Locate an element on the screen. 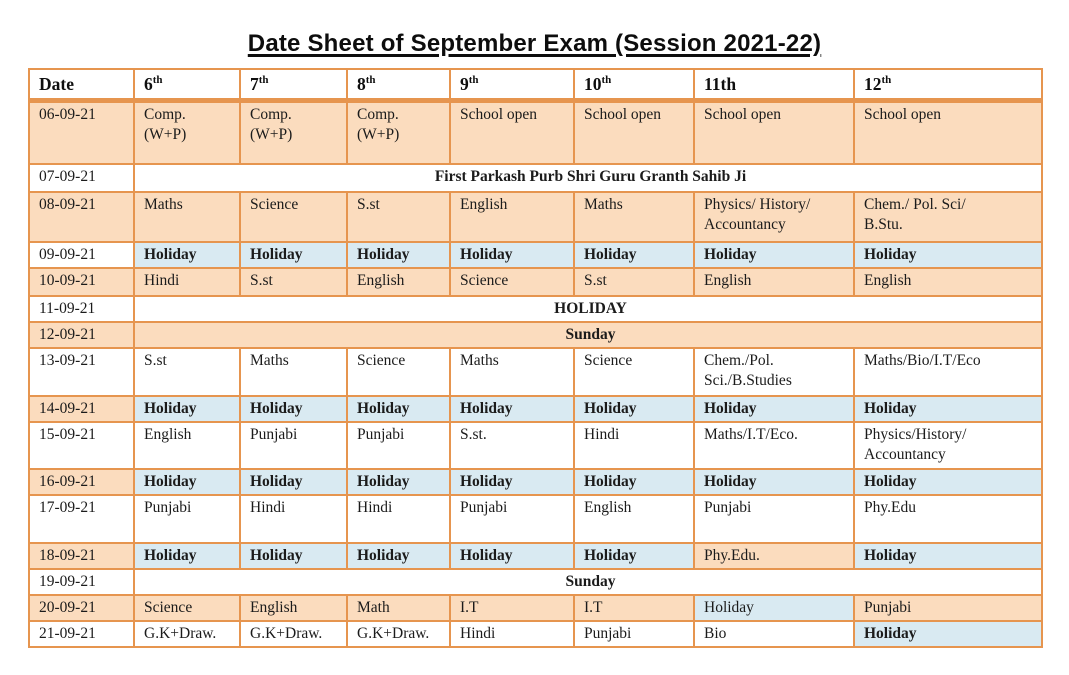 The height and width of the screenshot is (675, 1069). subject-cell: Chem./ Pol. Sci/ B.Stu. is located at coordinates (948, 217).